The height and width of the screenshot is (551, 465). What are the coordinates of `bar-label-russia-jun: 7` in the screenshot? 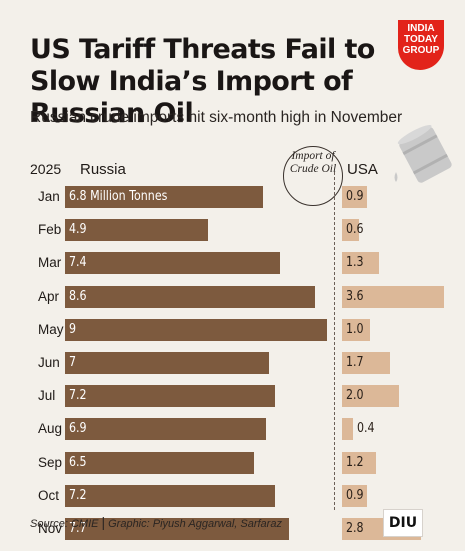 It's located at (73, 362).